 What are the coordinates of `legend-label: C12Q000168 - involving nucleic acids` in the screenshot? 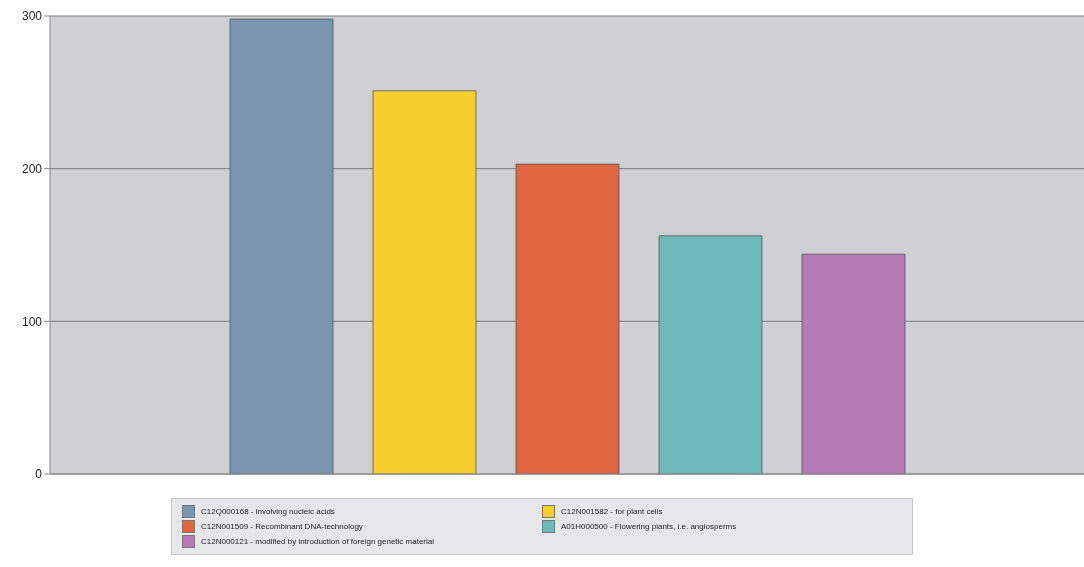 It's located at (268, 511).